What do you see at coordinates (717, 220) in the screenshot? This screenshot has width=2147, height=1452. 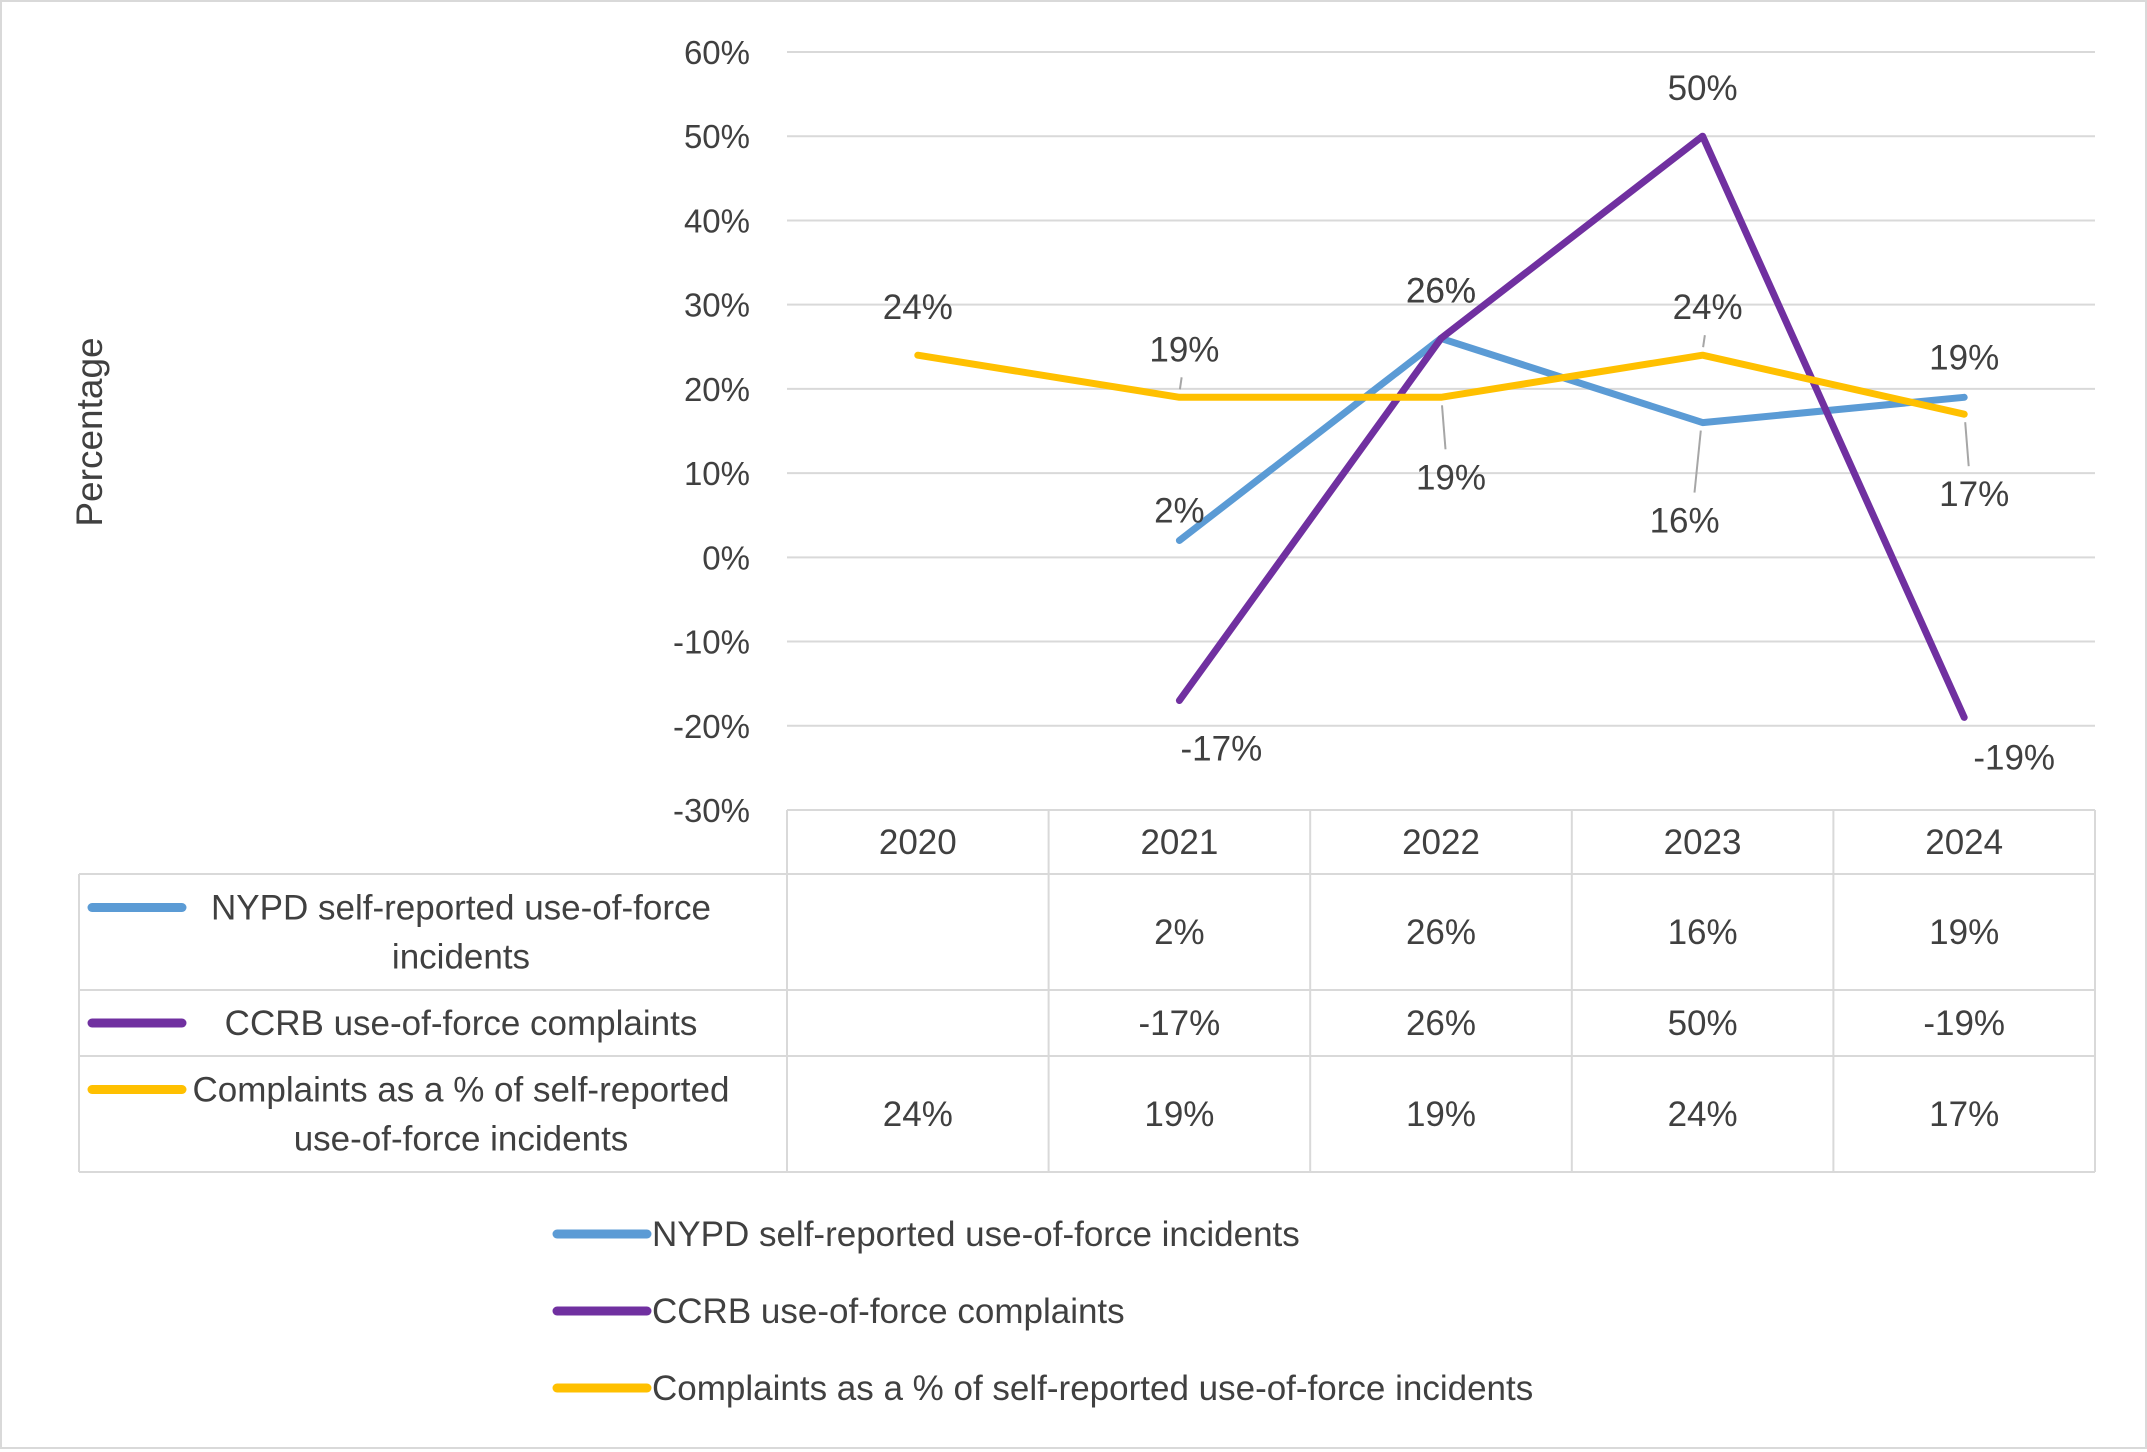 I see `y-tick-label: 40%` at bounding box center [717, 220].